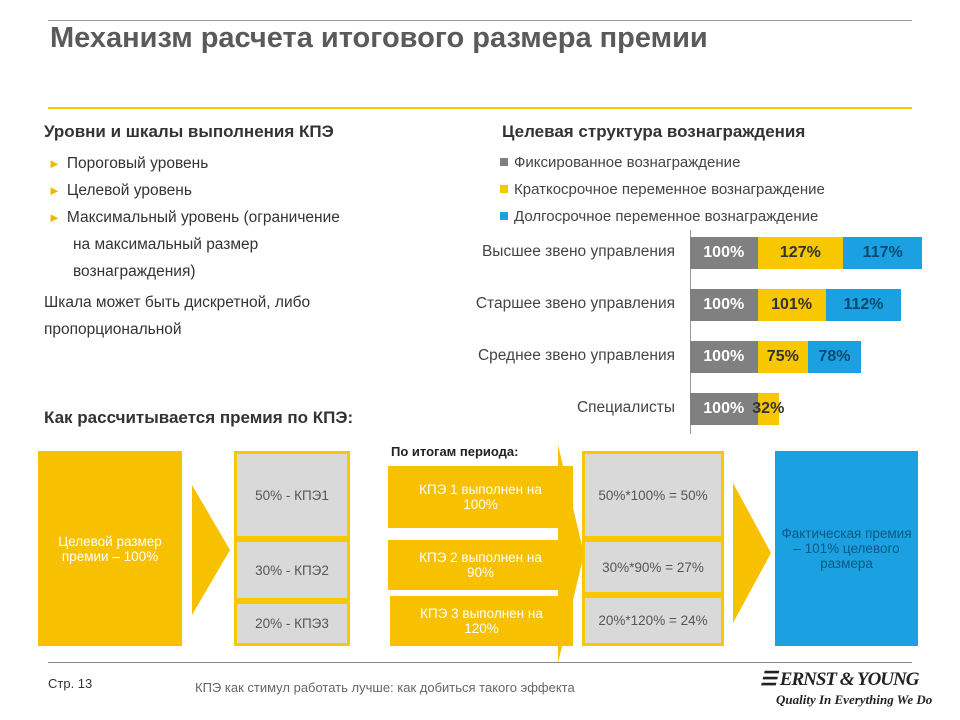 This screenshot has width=960, height=720. What do you see at coordinates (199, 417) in the screenshot?
I see `calc-heading: Как рассчитывается премия по КПЭ:` at bounding box center [199, 417].